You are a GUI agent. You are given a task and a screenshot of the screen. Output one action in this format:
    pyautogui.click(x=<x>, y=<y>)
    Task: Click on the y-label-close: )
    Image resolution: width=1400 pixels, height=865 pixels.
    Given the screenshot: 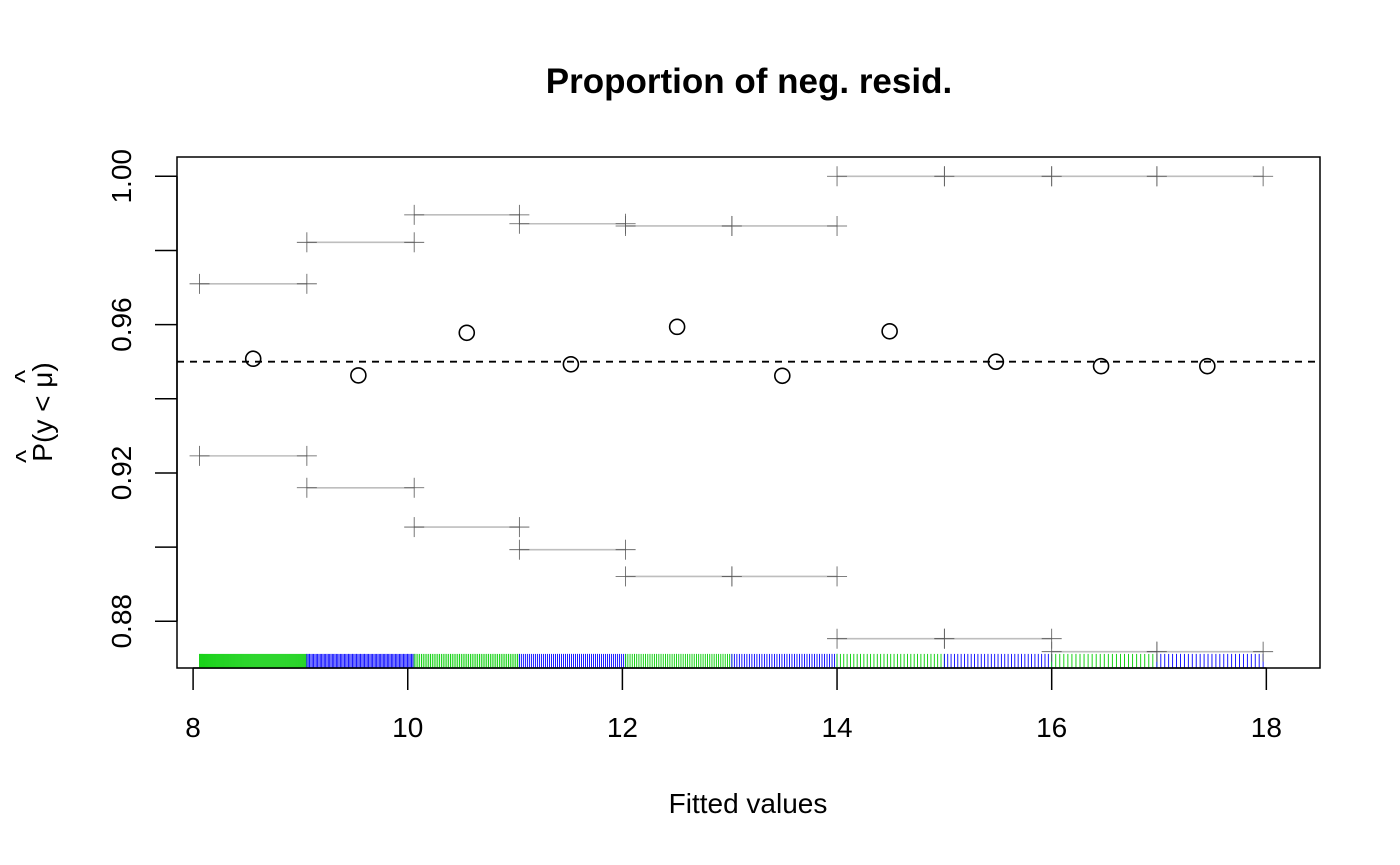 What is the action you would take?
    pyautogui.click(x=42, y=366)
    